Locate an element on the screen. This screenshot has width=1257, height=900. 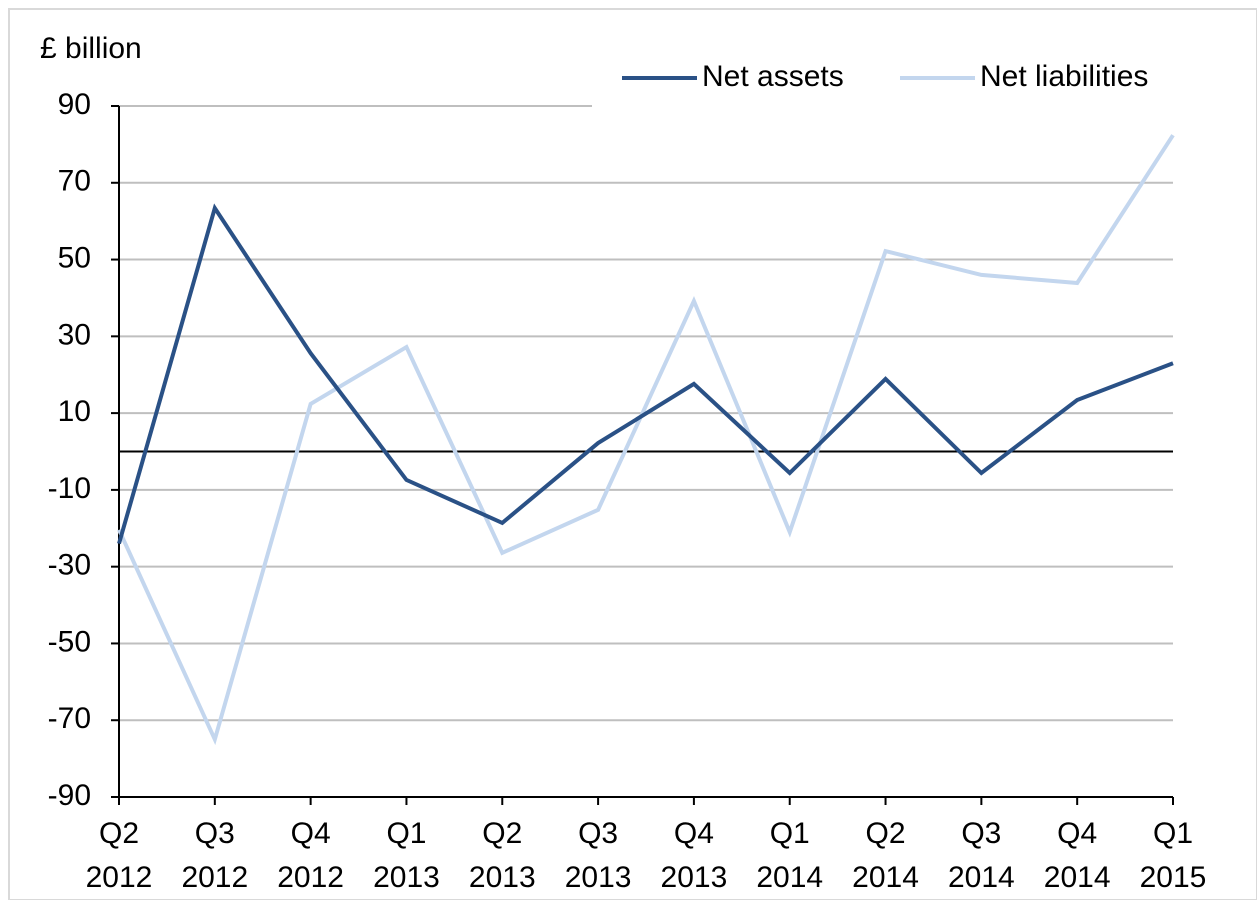
y-tick-label: -50 is located at coordinates (69, 641).